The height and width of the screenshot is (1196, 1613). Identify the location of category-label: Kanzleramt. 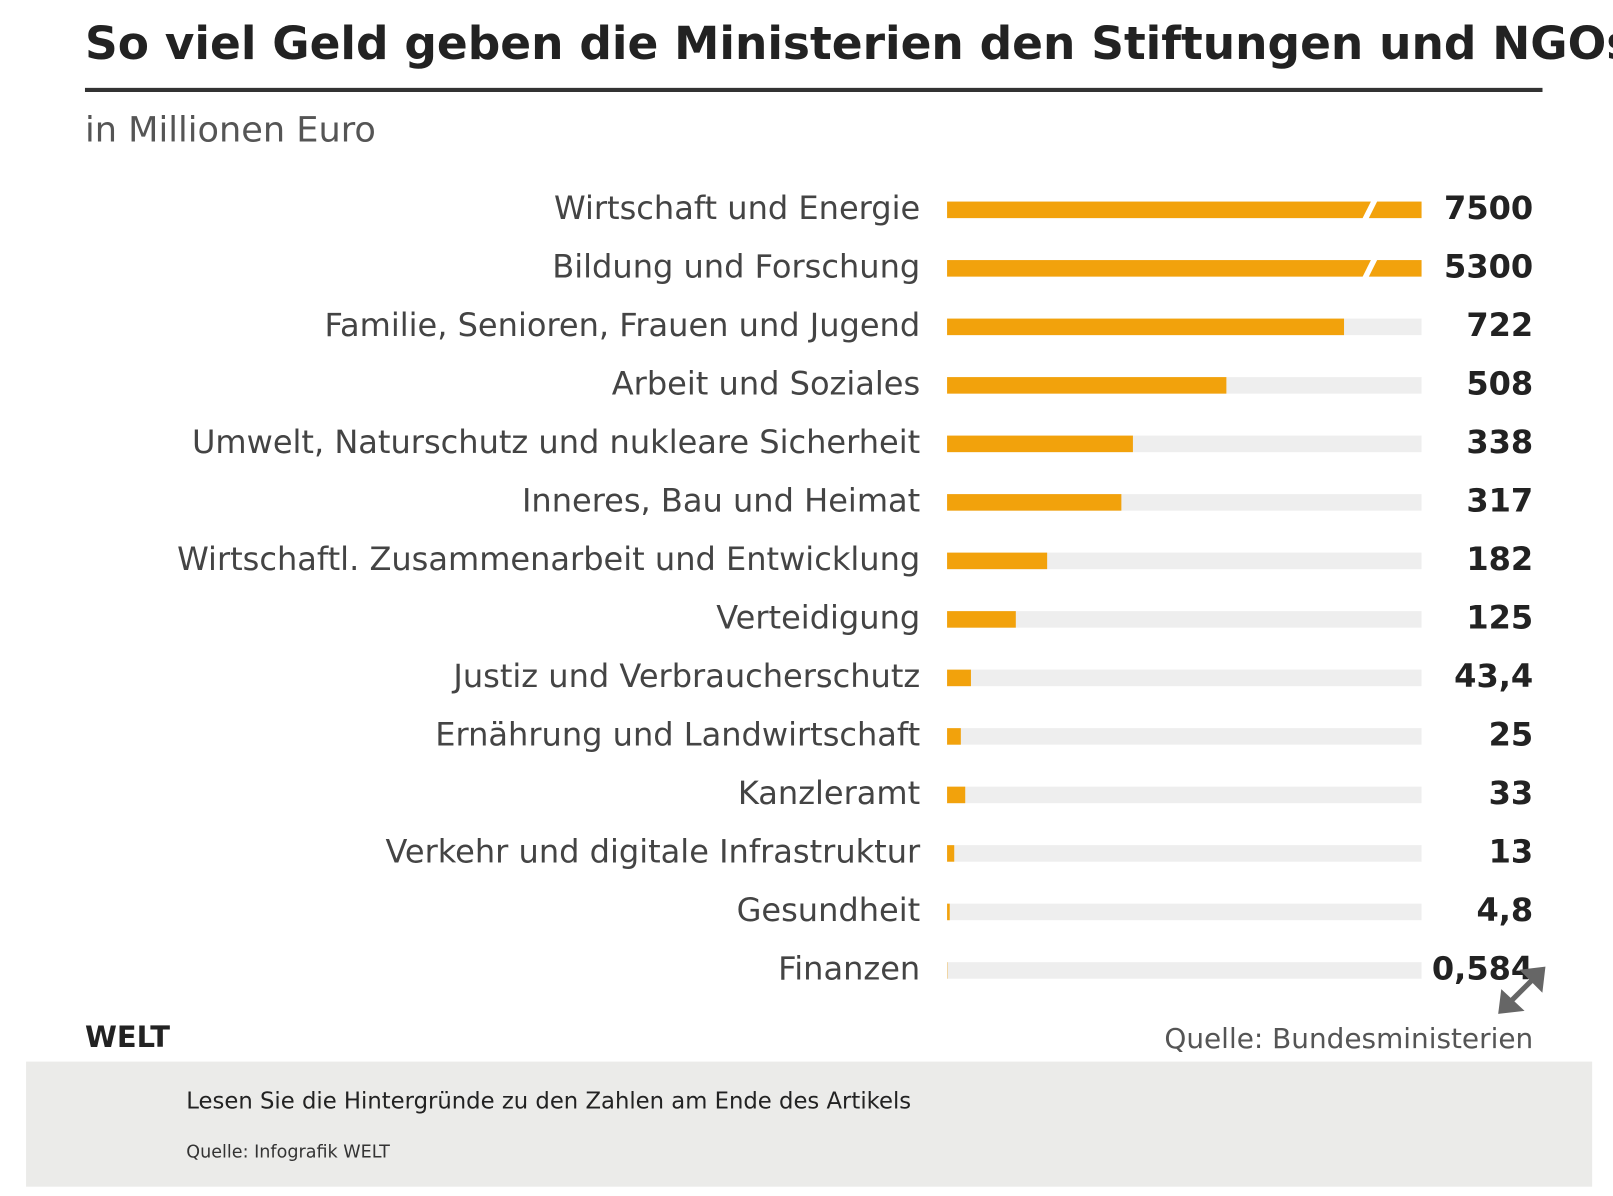
(829, 793).